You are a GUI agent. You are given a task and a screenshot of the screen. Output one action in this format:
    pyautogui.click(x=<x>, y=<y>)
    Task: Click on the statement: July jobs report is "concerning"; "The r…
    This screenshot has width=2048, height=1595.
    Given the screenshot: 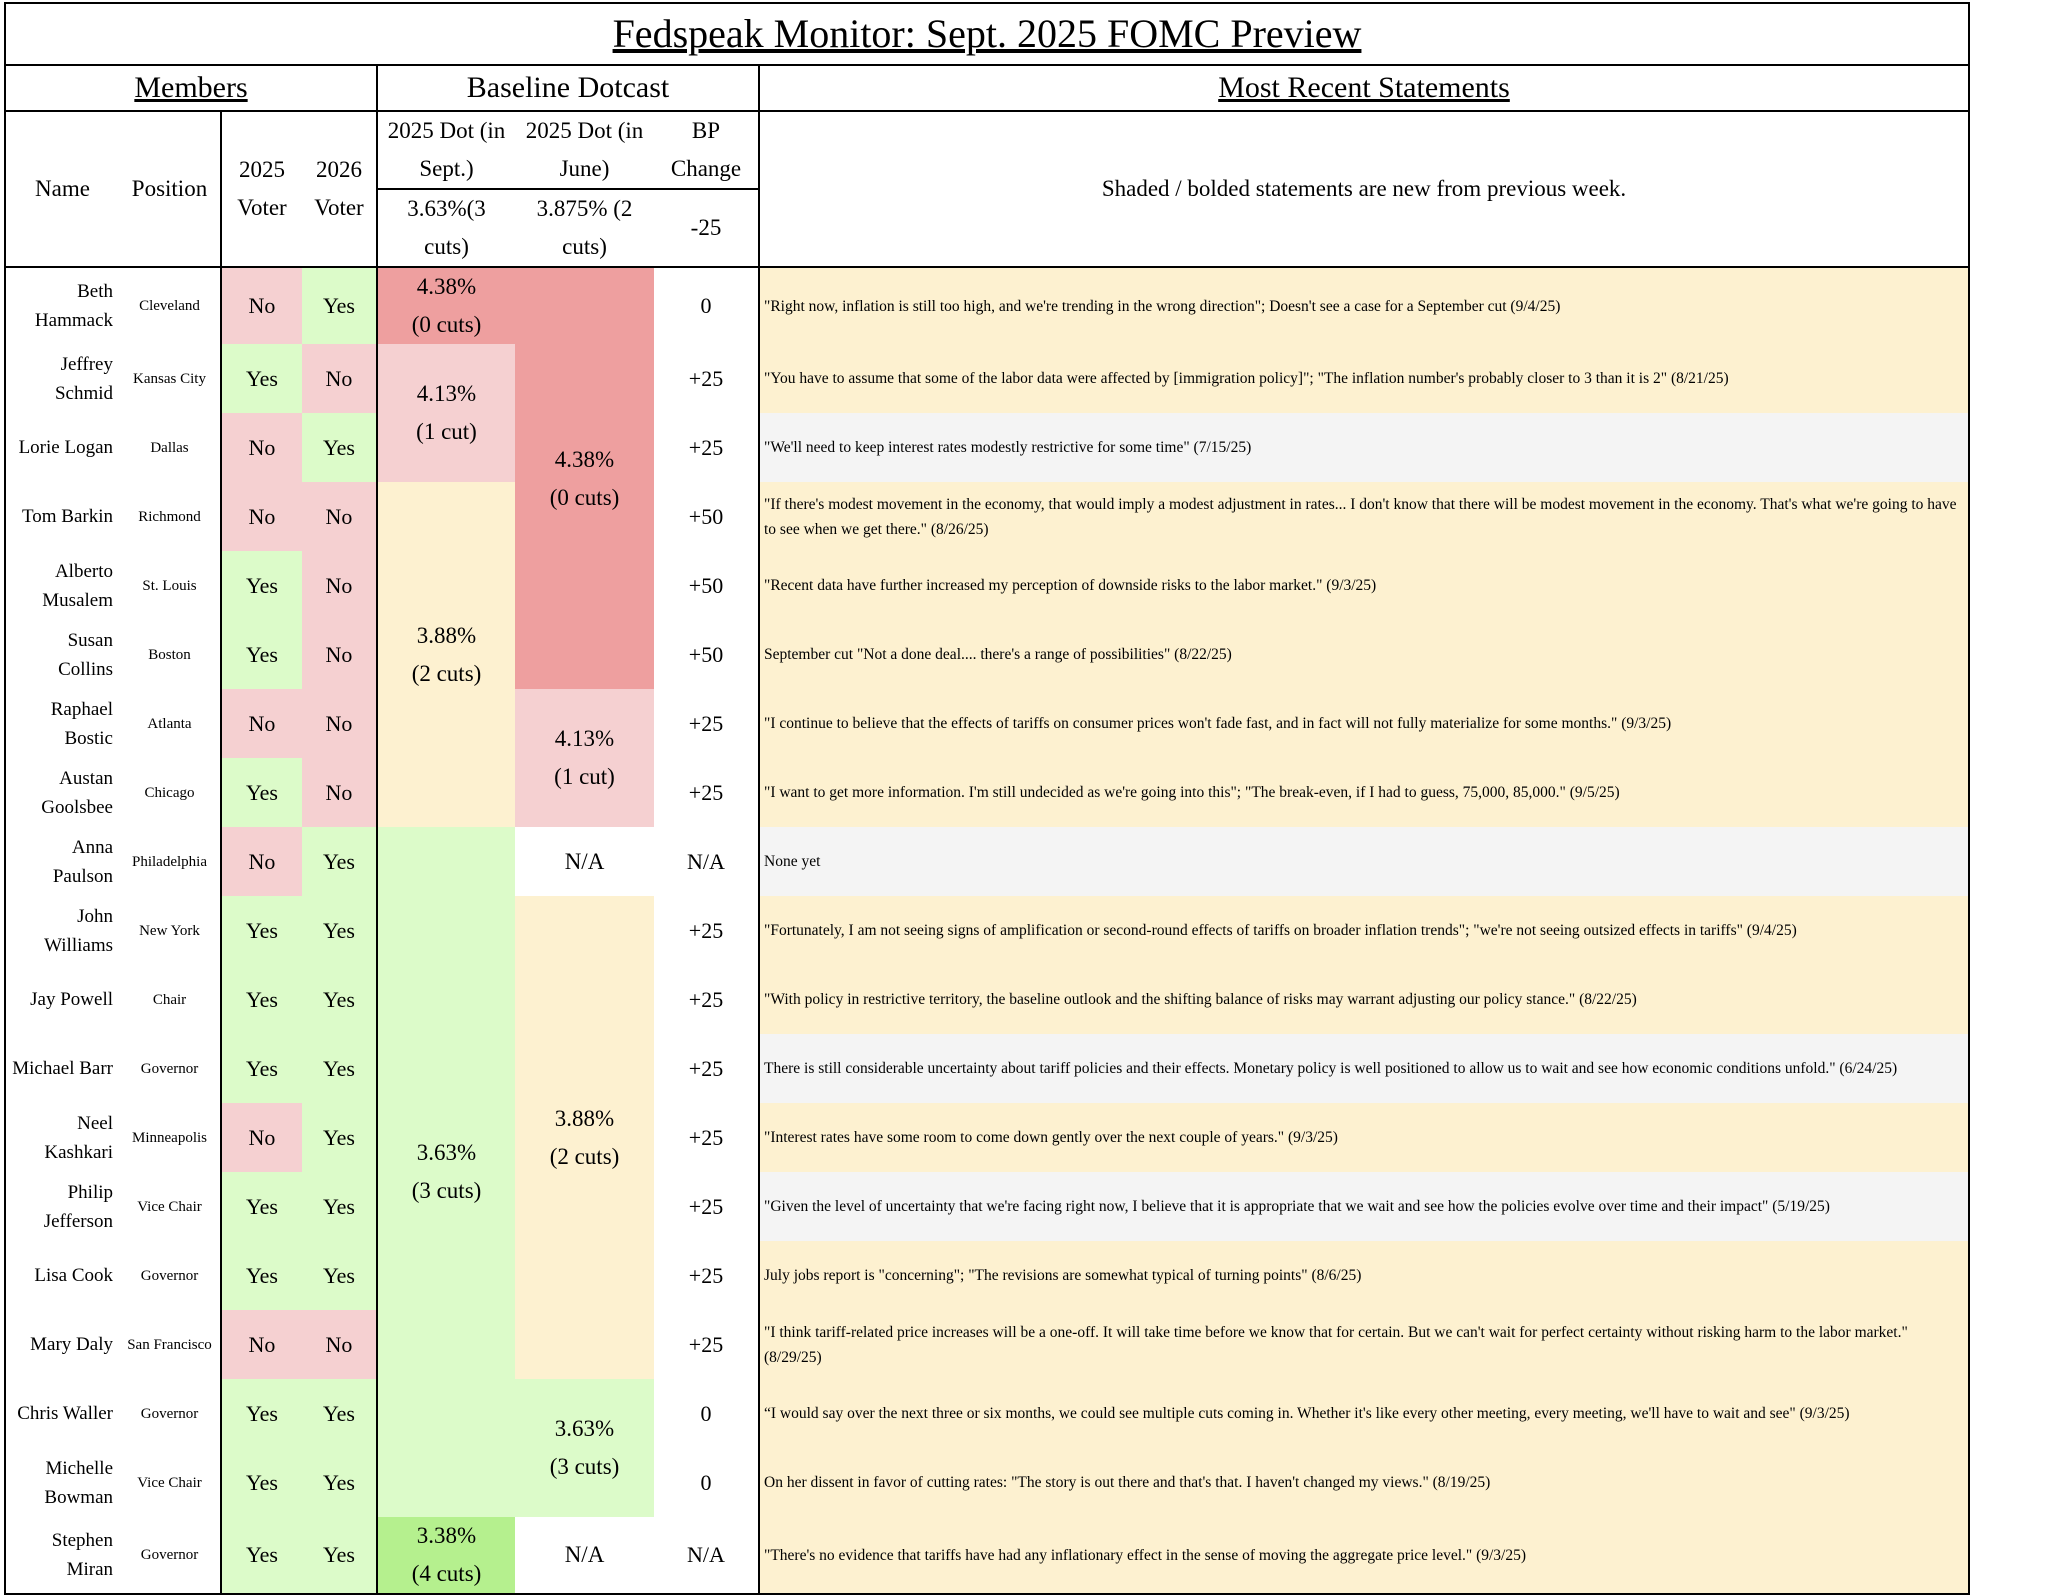 What is the action you would take?
    pyautogui.click(x=1364, y=1275)
    